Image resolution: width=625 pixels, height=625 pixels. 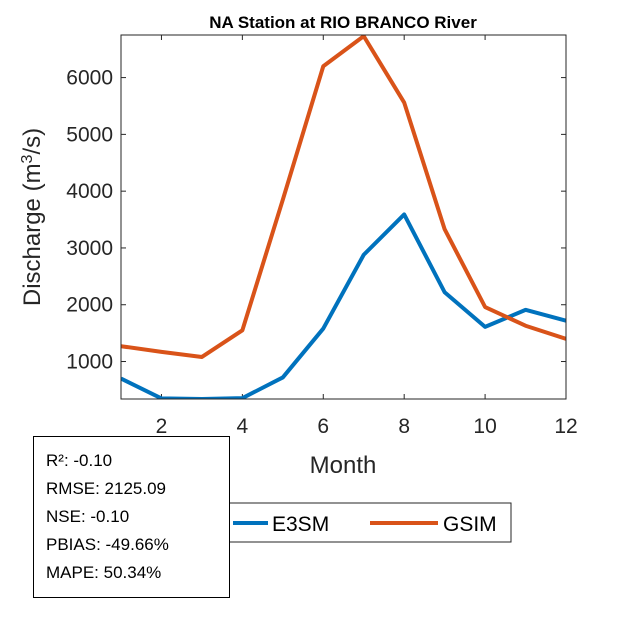 I want to click on y-tick-label: 3000, so click(x=89, y=248).